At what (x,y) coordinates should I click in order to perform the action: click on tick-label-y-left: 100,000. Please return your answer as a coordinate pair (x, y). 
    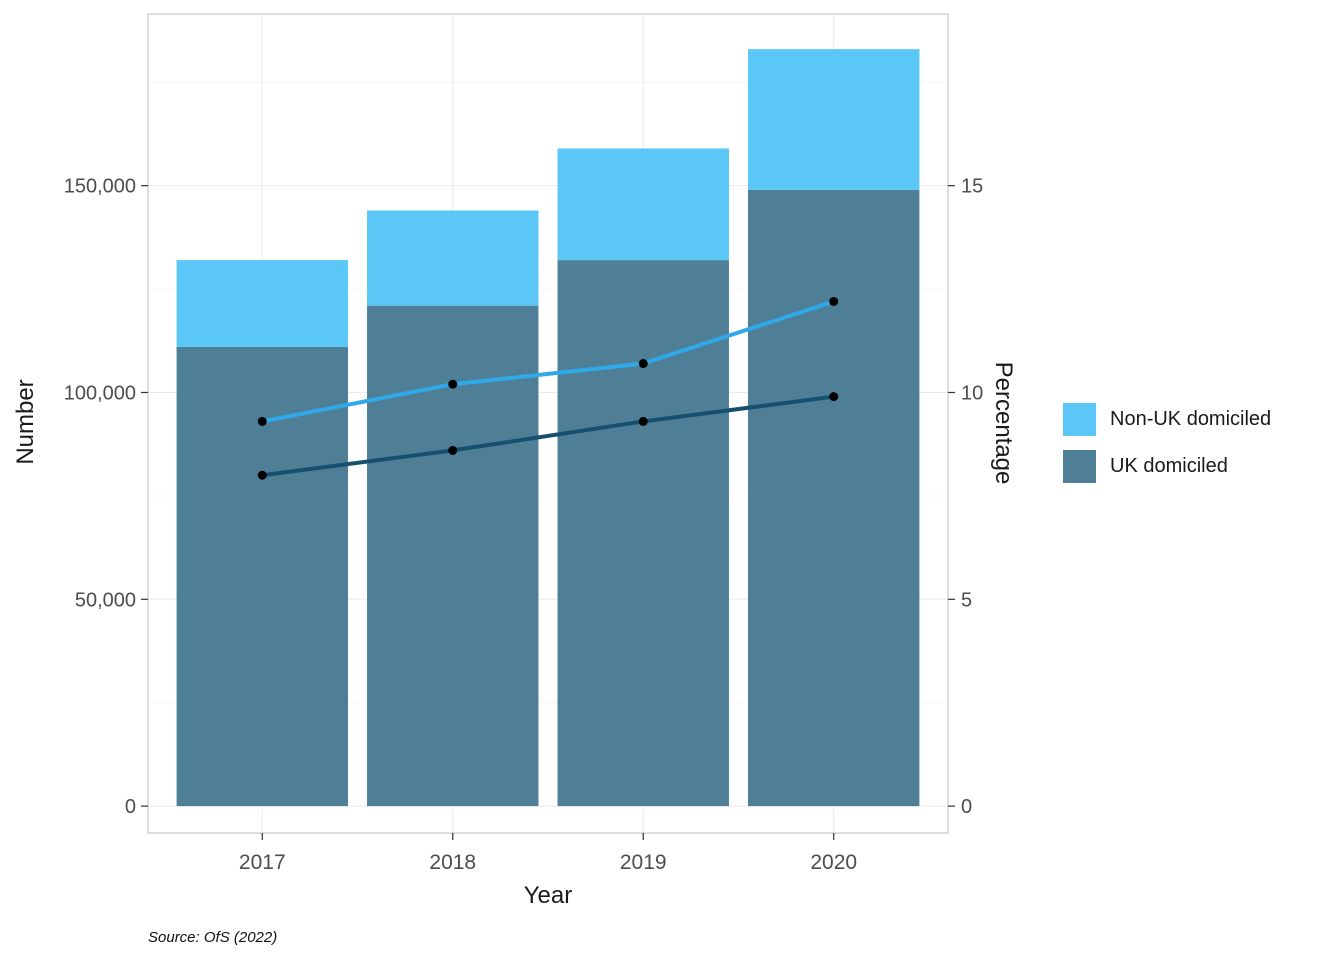
    Looking at the image, I should click on (100, 393).